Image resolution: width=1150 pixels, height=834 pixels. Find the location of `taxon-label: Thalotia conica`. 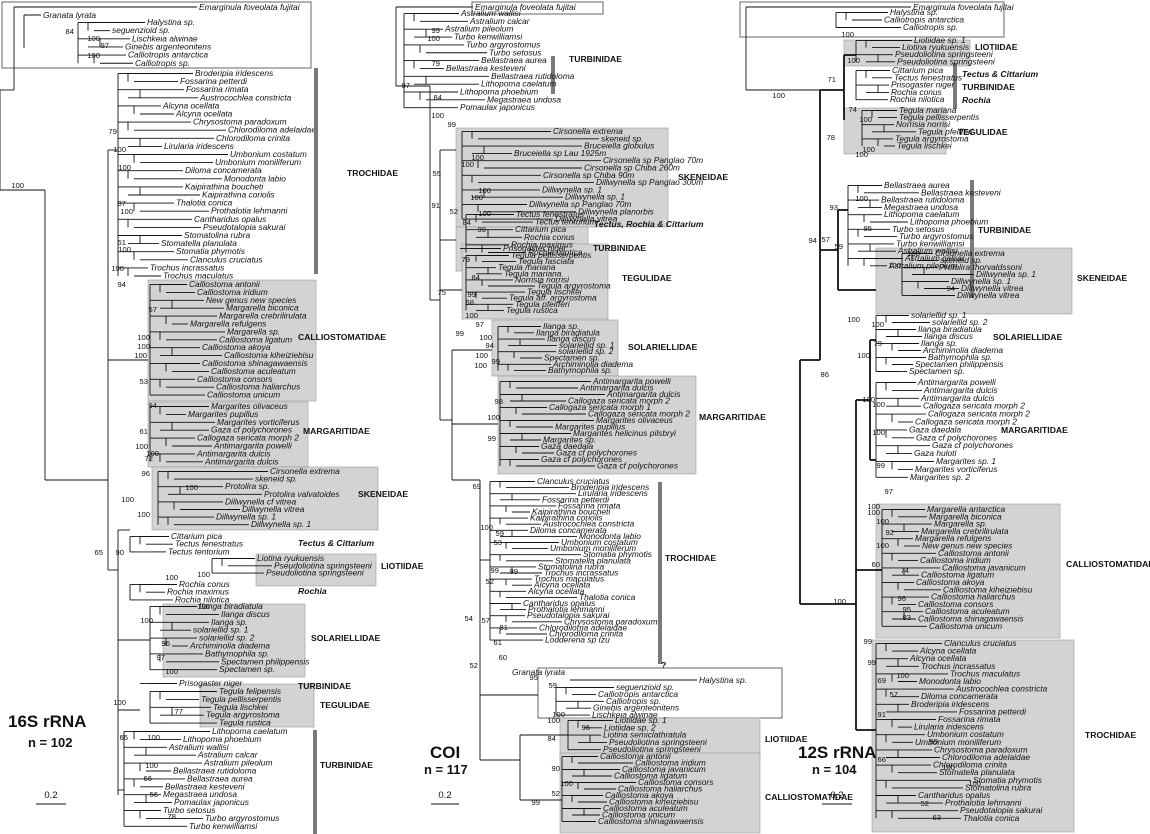

taxon-label: Thalotia conica is located at coordinates (991, 818).